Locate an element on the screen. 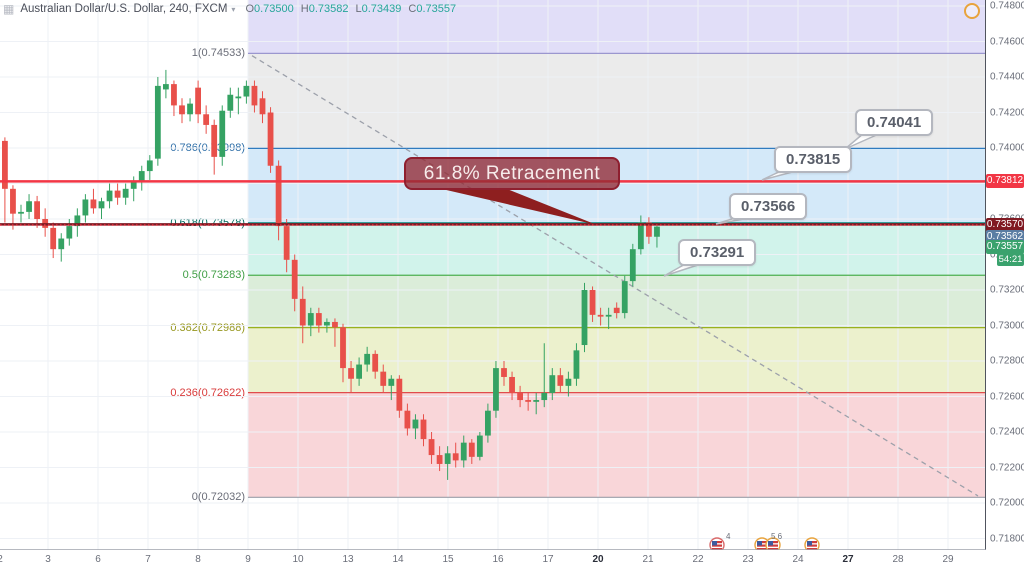 Image resolution: width=1024 pixels, height=569 pixels. price-callout: 0.73815 is located at coordinates (813, 159).